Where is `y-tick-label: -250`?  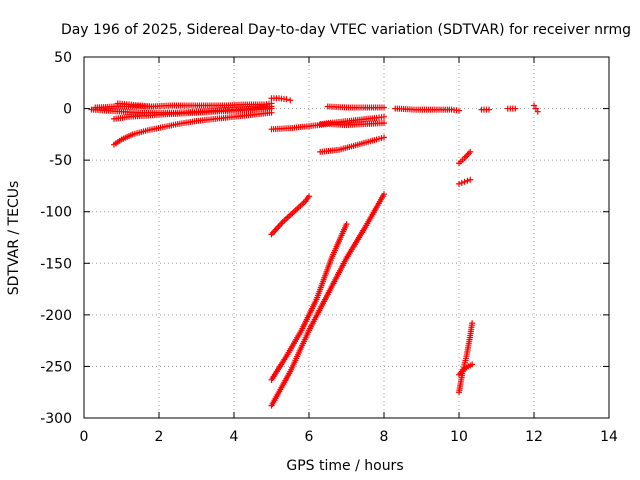 y-tick-label: -250 is located at coordinates (56, 367).